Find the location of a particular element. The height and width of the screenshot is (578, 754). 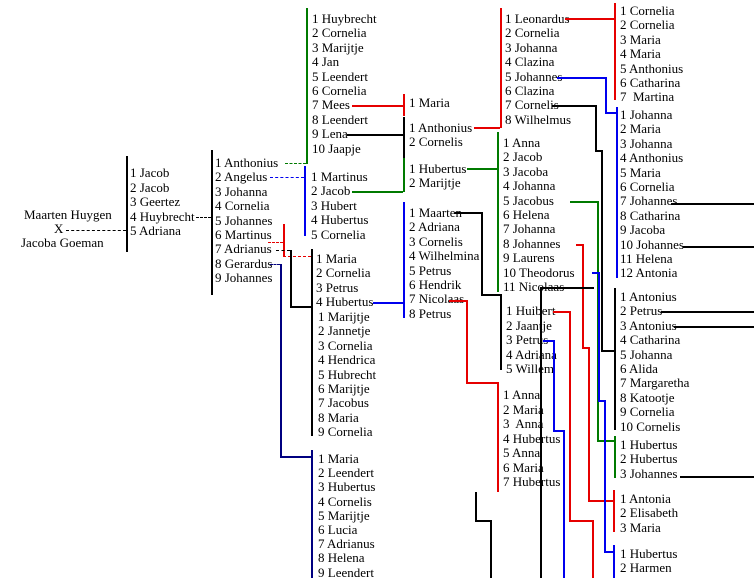

person-entry-nicolaas-children: 3 Anna is located at coordinates (523, 423).